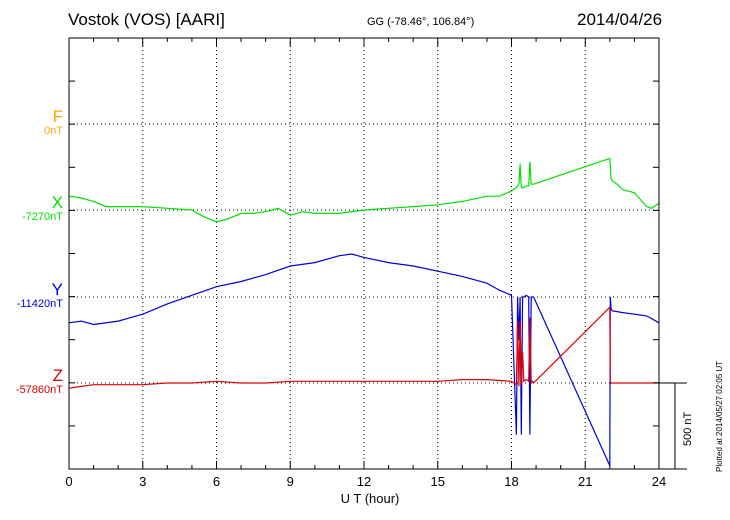 Image resolution: width=730 pixels, height=520 pixels. Describe the element at coordinates (143, 481) in the screenshot. I see `x-tick-label-3: 3` at that location.